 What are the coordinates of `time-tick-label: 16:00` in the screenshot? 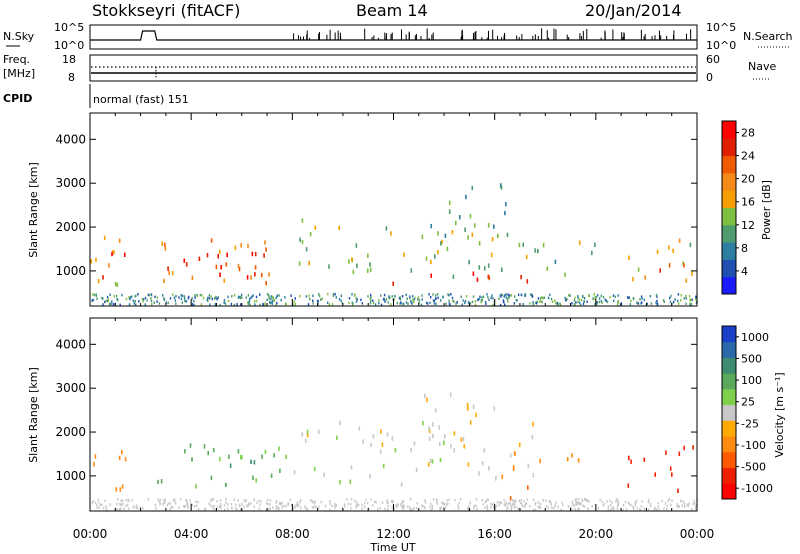 It's located at (494, 534).